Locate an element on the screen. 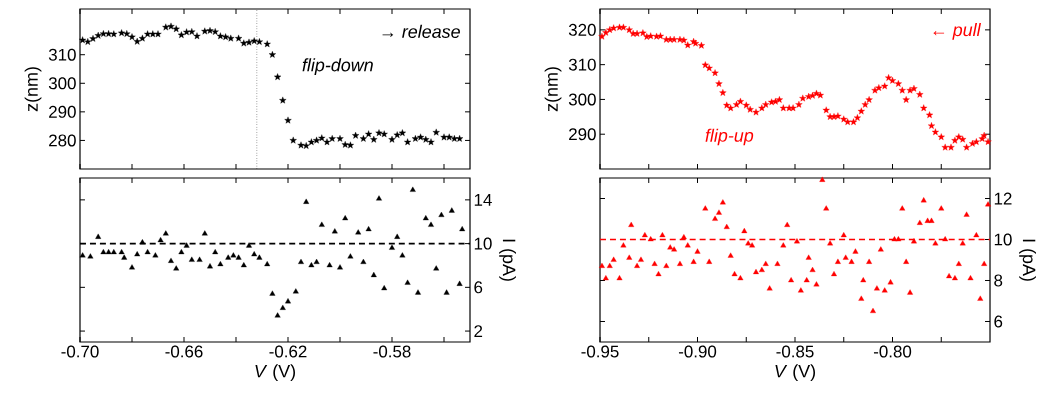 This screenshot has width=1061, height=414. x-tick-label: -0.95 is located at coordinates (600, 351).